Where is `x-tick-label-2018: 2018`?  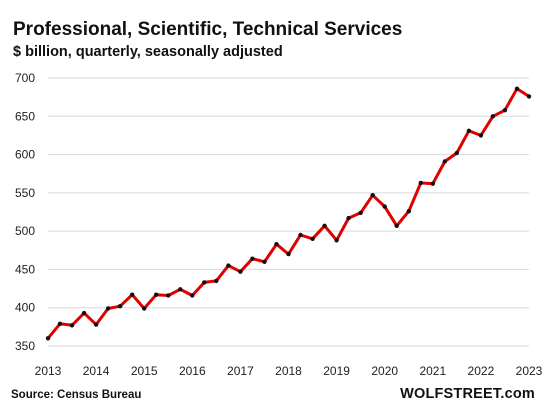 x-tick-label-2018: 2018 is located at coordinates (288, 371).